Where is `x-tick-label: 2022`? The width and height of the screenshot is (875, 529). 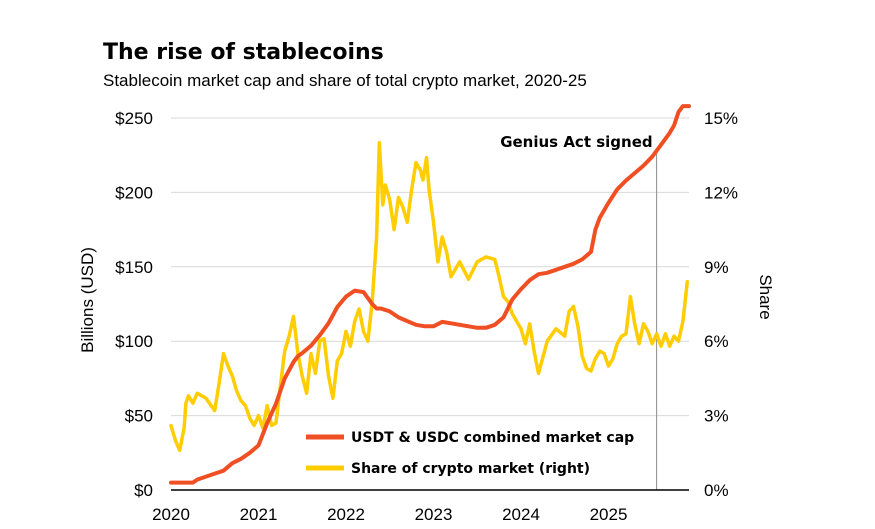 x-tick-label: 2022 is located at coordinates (346, 514).